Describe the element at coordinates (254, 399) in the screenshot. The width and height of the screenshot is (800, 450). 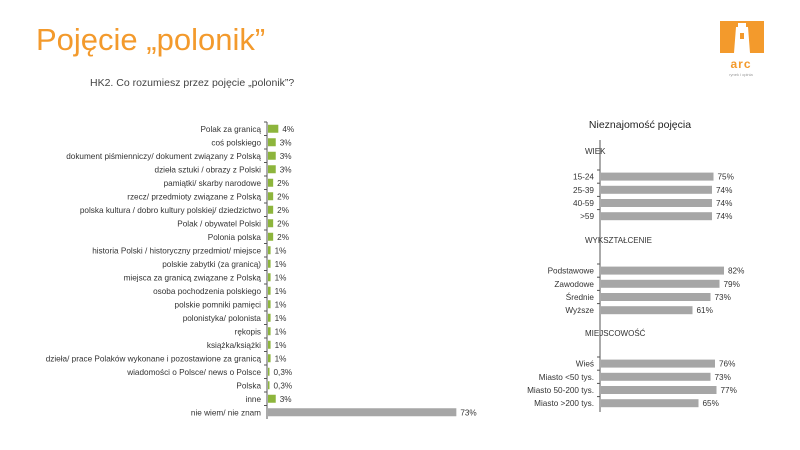
I see `left-chart-category-label: inne` at that location.